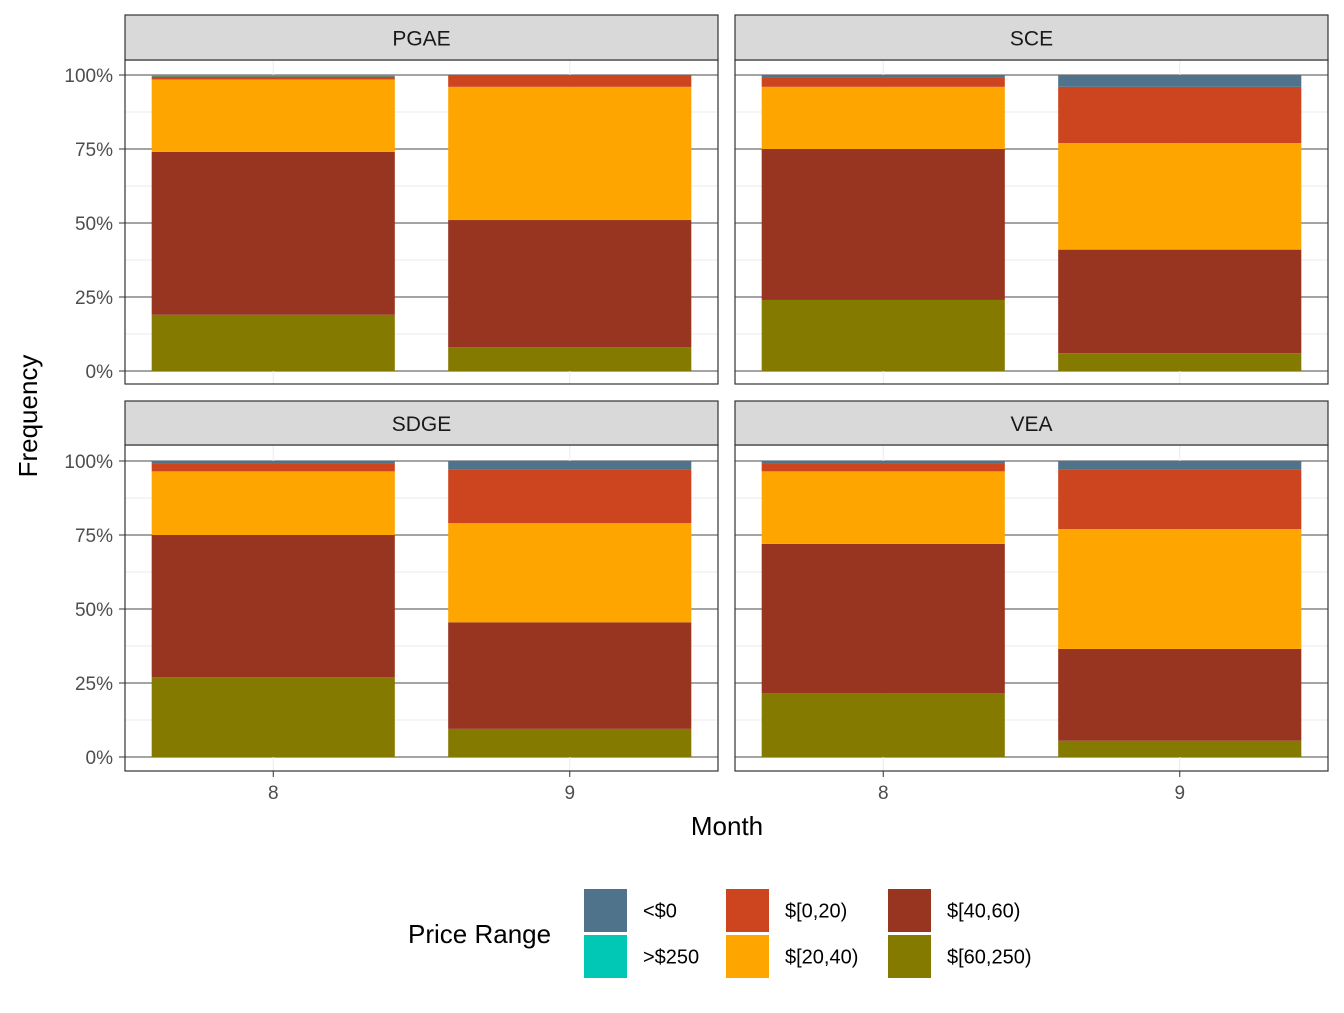  Describe the element at coordinates (989, 958) in the screenshot. I see `legend-label: $[60,250)` at that location.